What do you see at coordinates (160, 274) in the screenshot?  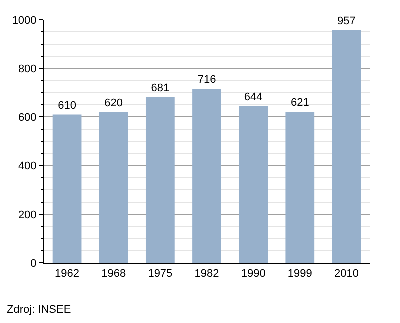 I see `x-tick-label: 1975` at bounding box center [160, 274].